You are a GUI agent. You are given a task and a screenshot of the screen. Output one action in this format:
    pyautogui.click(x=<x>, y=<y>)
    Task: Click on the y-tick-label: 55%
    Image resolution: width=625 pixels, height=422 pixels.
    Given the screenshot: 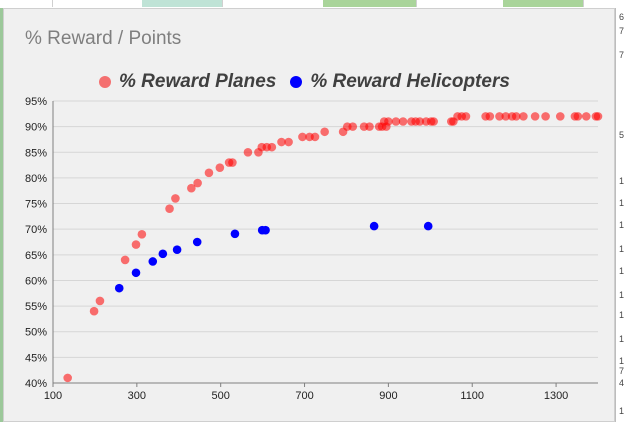 What is the action you would take?
    pyautogui.click(x=36, y=307)
    